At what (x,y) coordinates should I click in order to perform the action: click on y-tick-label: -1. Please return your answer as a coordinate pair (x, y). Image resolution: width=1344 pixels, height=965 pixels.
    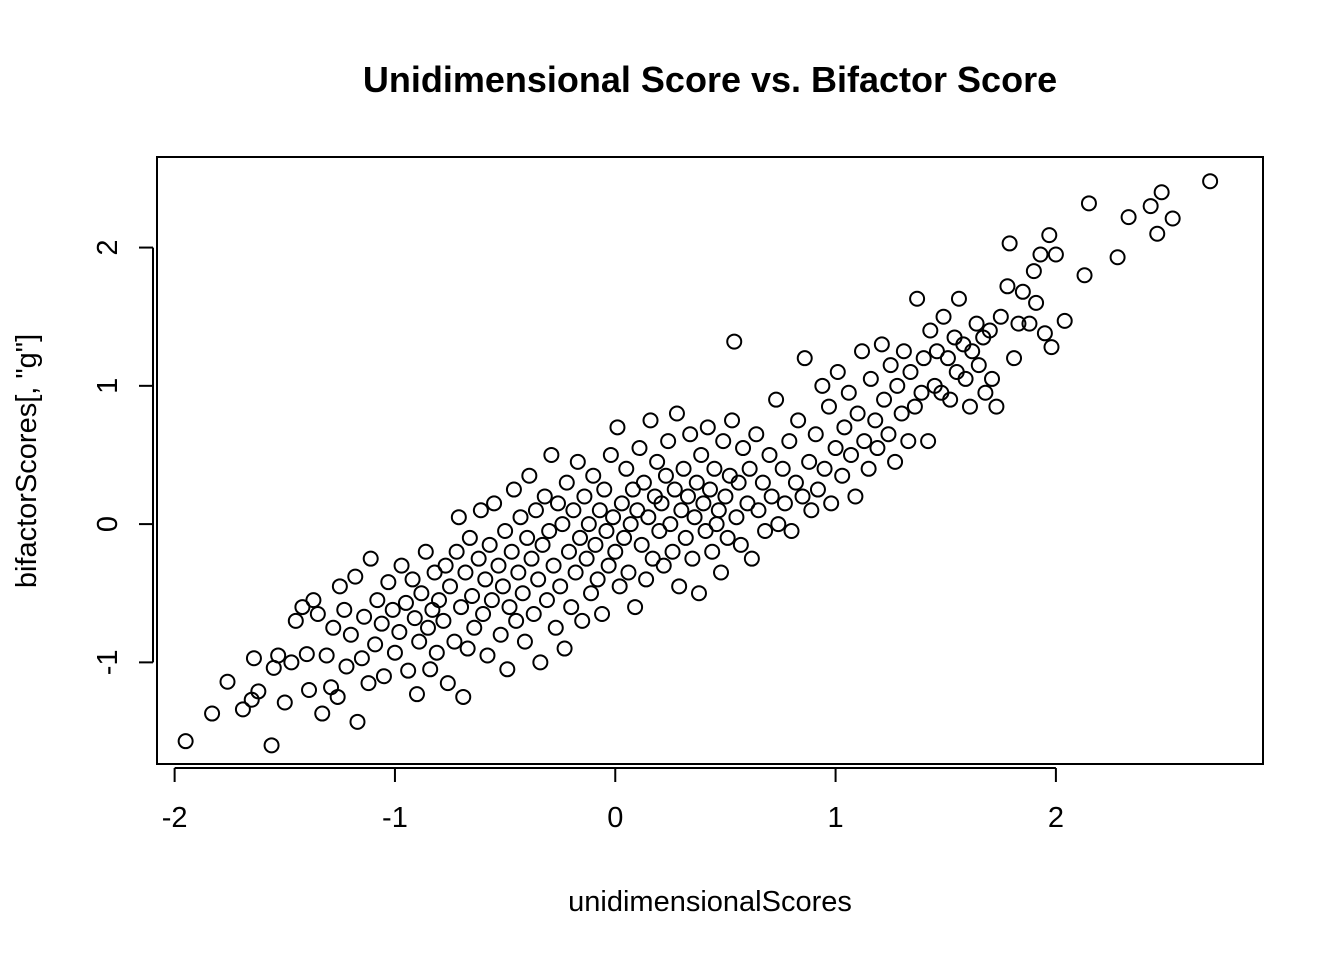
    Looking at the image, I should click on (108, 662).